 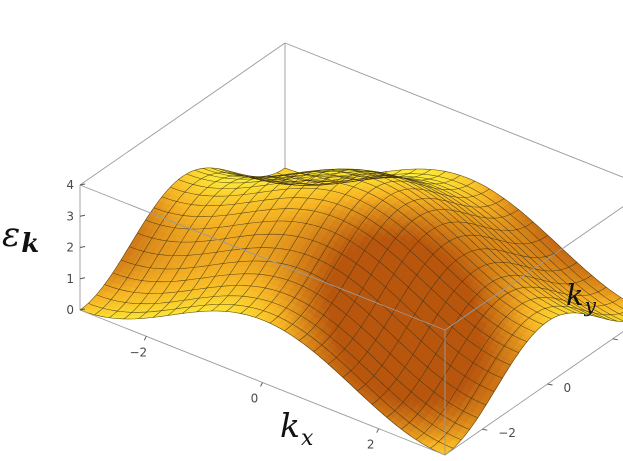 I want to click on y-tick-label: 0, so click(x=568, y=388).